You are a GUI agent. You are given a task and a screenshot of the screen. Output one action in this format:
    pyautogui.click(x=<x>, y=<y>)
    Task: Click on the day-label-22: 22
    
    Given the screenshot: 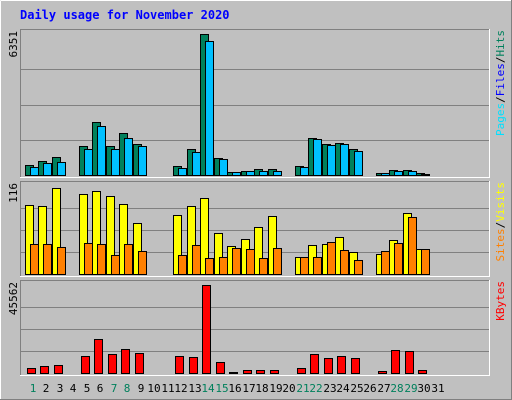 What is the action you would take?
    pyautogui.click(x=315, y=388)
    